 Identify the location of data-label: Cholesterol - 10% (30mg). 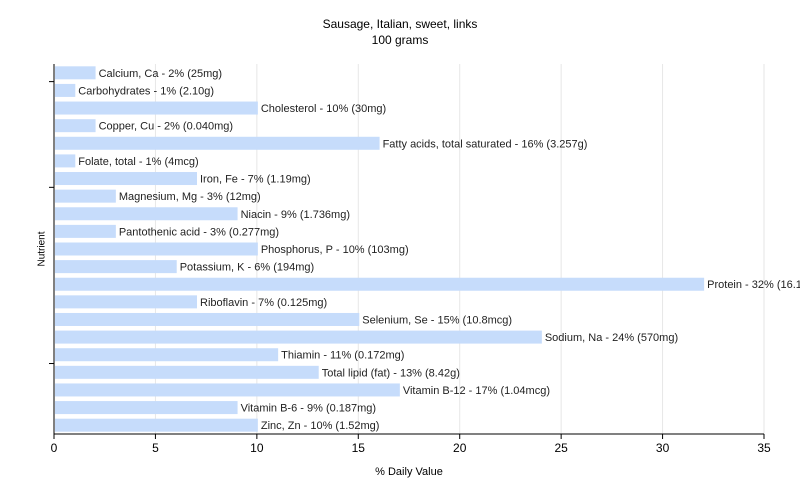
(323, 109).